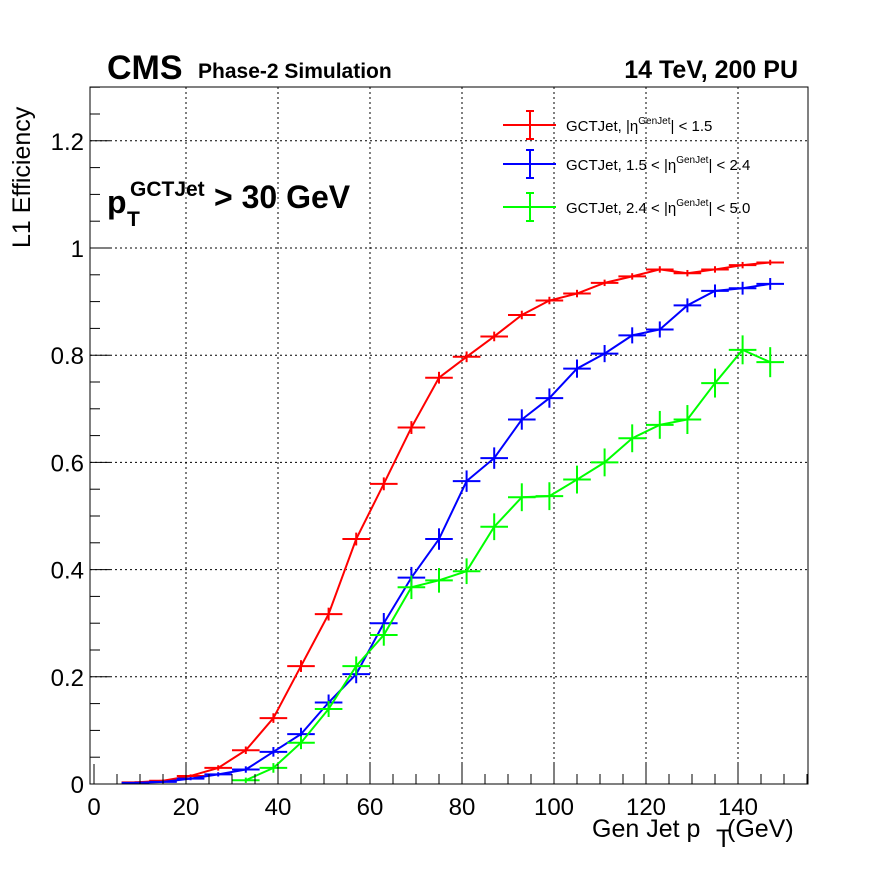 This screenshot has width=896, height=877. Describe the element at coordinates (133, 219) in the screenshot. I see `annotation-sub: T` at that location.